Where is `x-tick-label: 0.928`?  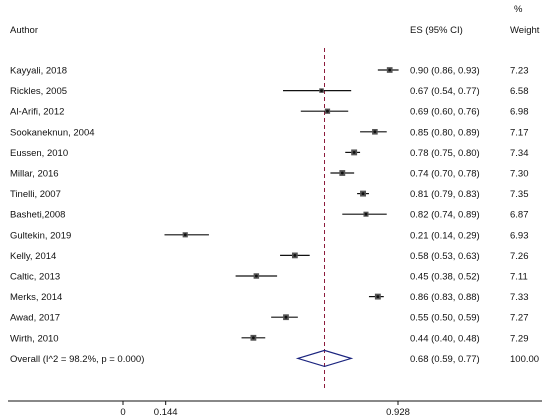 x-tick-label: 0.928 is located at coordinates (398, 412).